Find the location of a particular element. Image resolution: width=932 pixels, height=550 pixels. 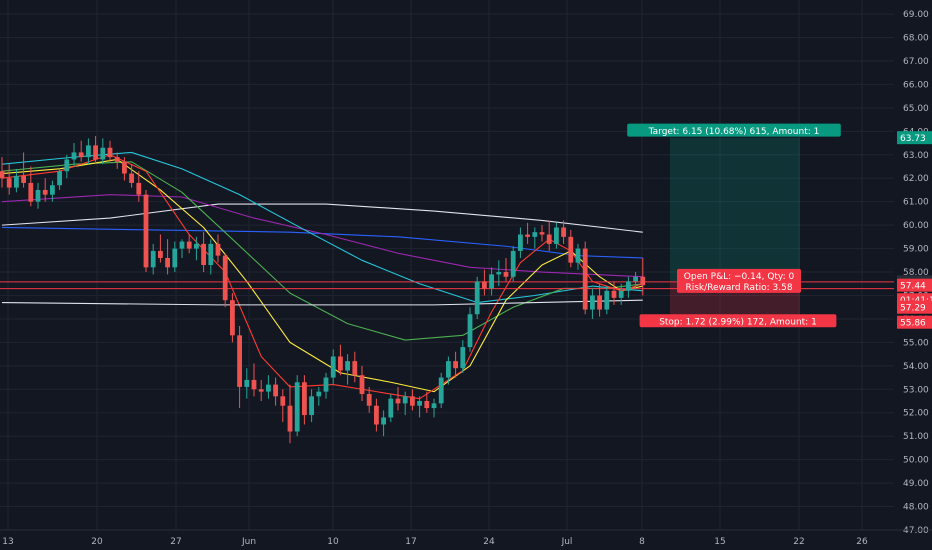

price-tick-label: 62.00 is located at coordinates (916, 179).